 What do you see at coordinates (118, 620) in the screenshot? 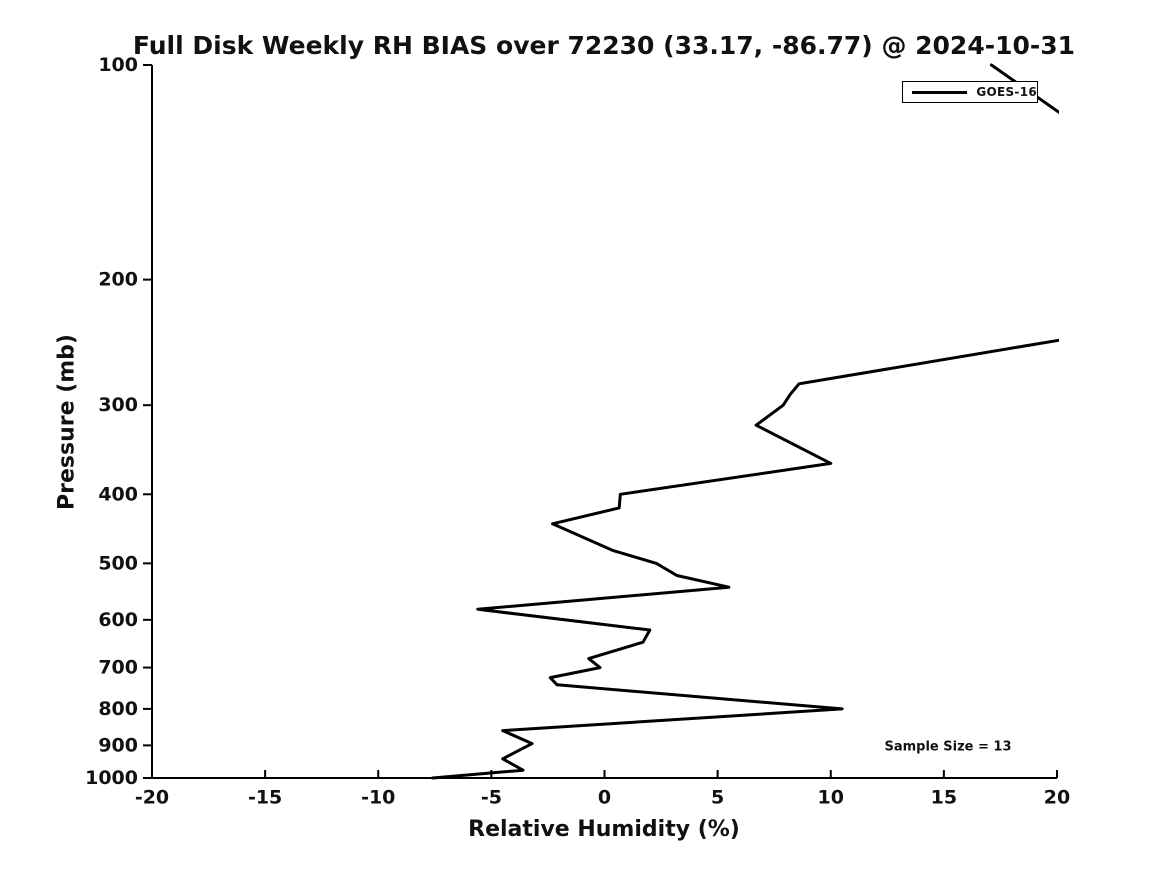
I see `y-tick-label: 600` at bounding box center [118, 620].